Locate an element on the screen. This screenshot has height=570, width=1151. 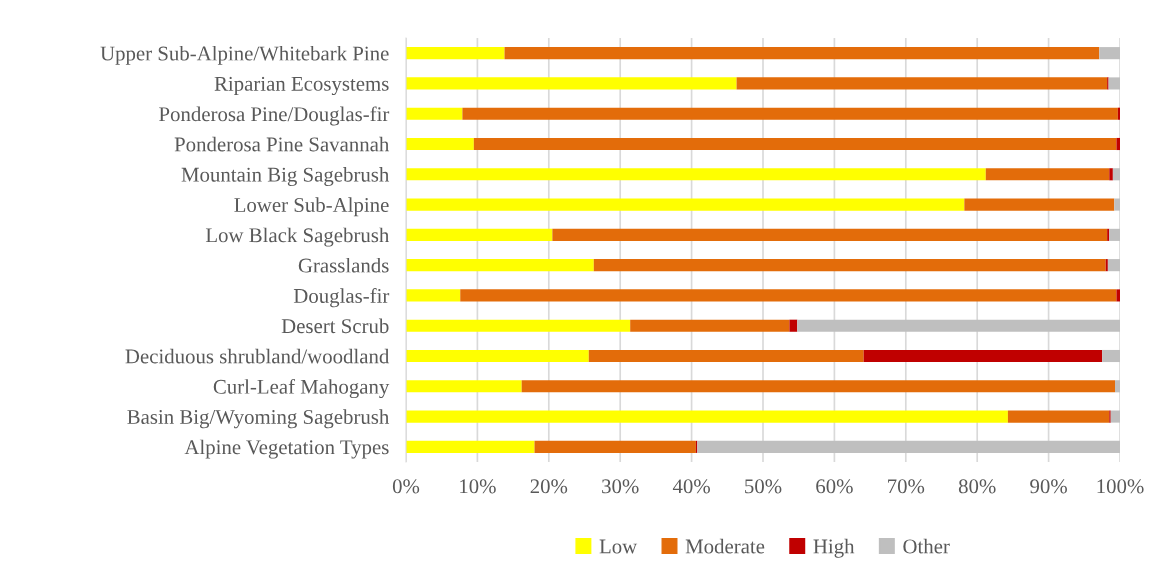
x-tick-label: 70% is located at coordinates (906, 486).